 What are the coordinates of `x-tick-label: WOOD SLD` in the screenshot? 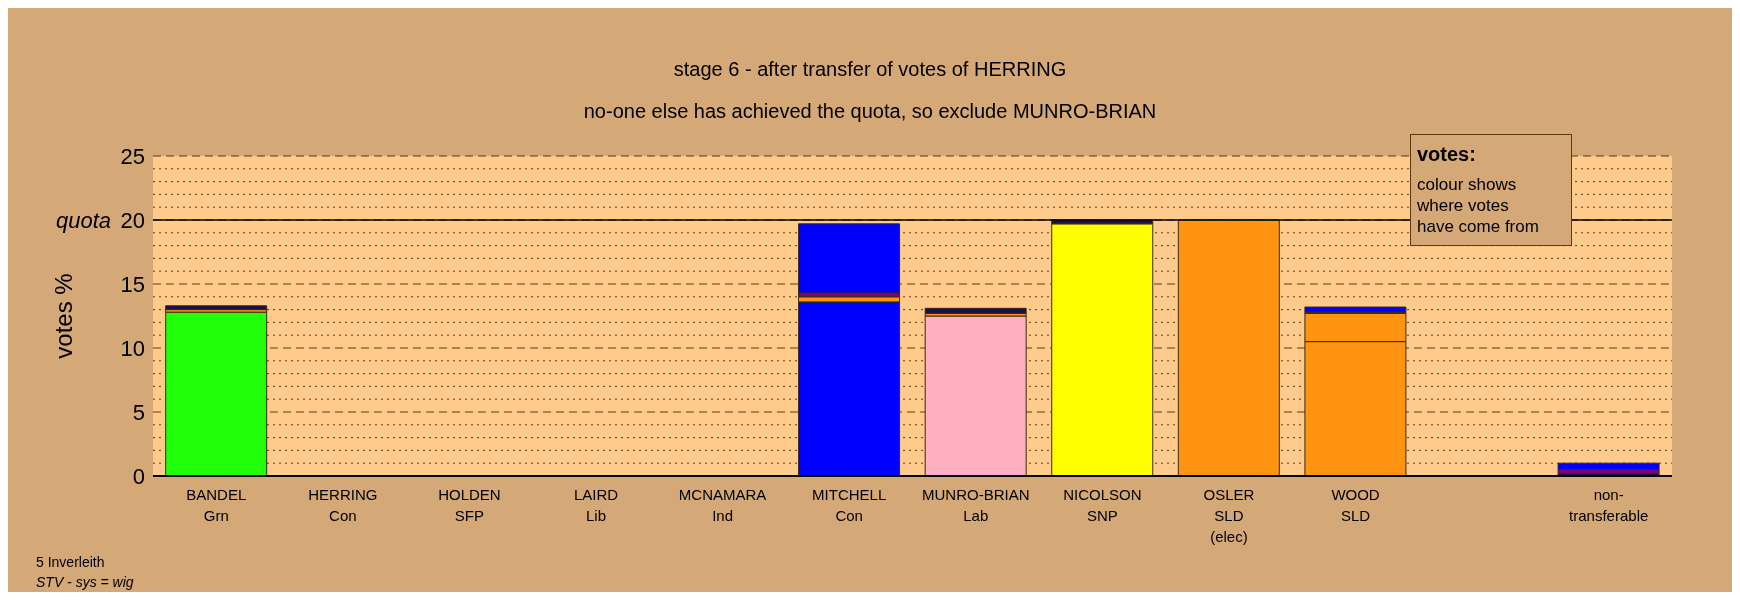 It's located at (1355, 505).